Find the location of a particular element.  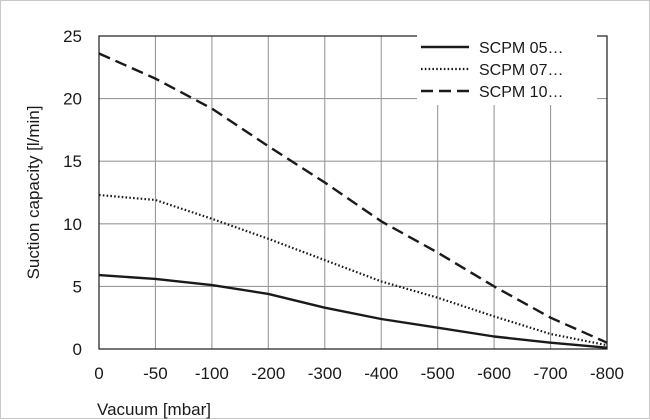

y-axis-label: Suction capacity [l/min] is located at coordinates (33, 193).